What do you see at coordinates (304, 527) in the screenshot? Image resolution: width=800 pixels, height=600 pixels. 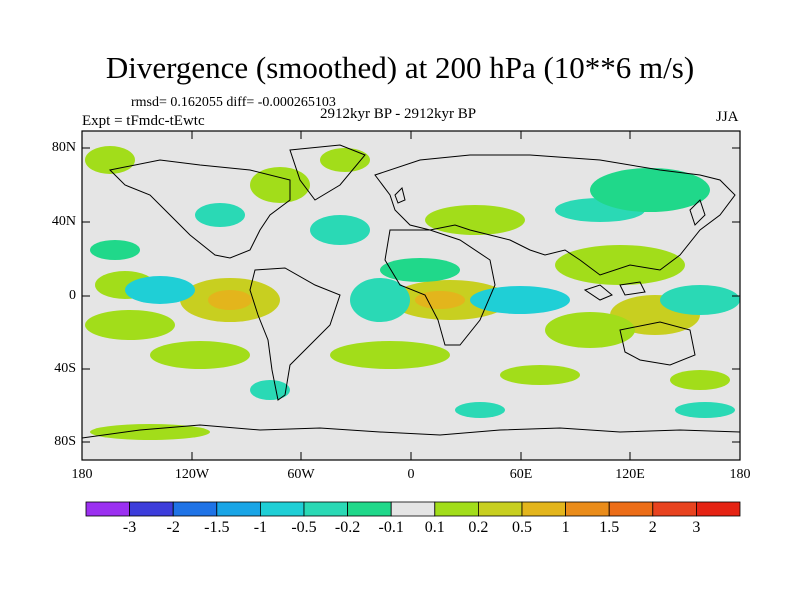 I see `colorbar-label: -0.5` at bounding box center [304, 527].